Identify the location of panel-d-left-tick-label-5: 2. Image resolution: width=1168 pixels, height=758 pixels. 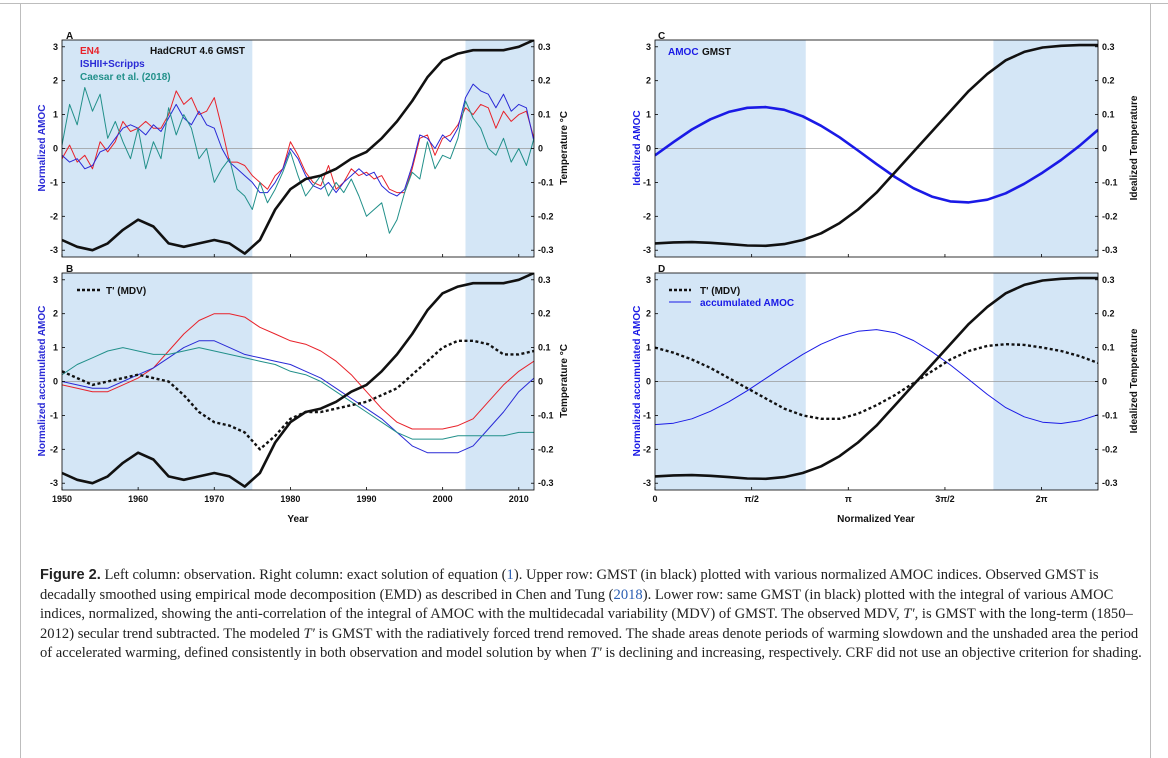
(648, 314).